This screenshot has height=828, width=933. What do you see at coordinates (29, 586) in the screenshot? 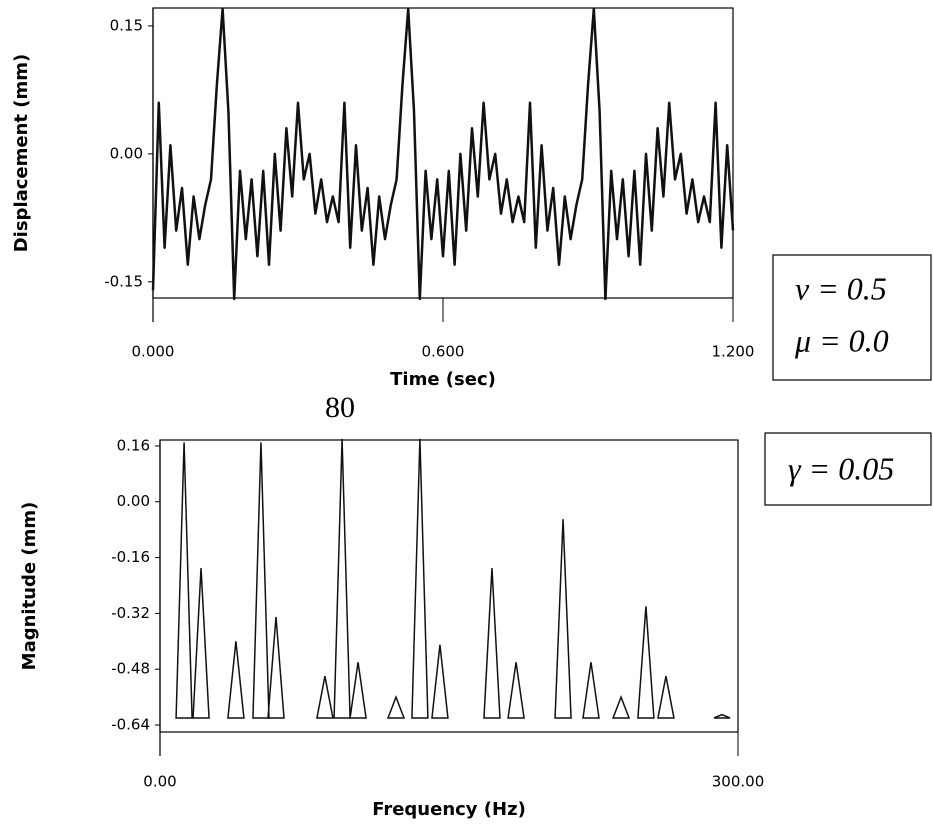
I see `y-axis-title: Magnitude (mm)` at bounding box center [29, 586].